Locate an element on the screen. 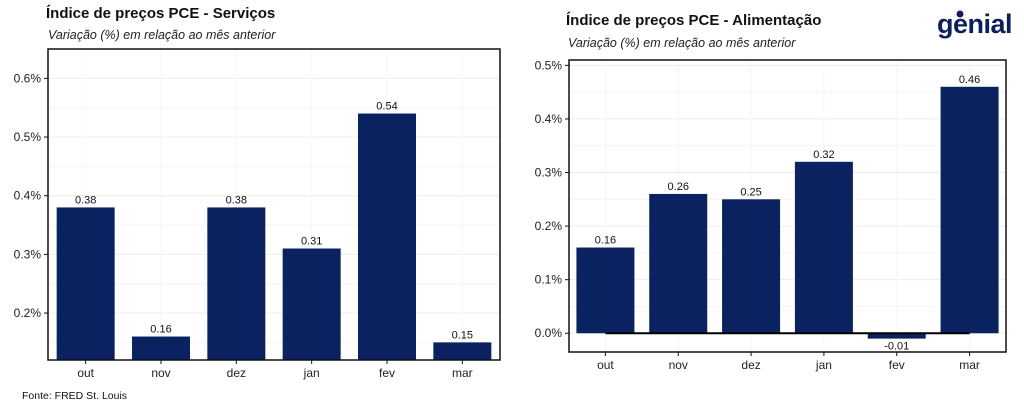 This screenshot has width=1024, height=410. y-tick-label: 0.1% is located at coordinates (549, 280).